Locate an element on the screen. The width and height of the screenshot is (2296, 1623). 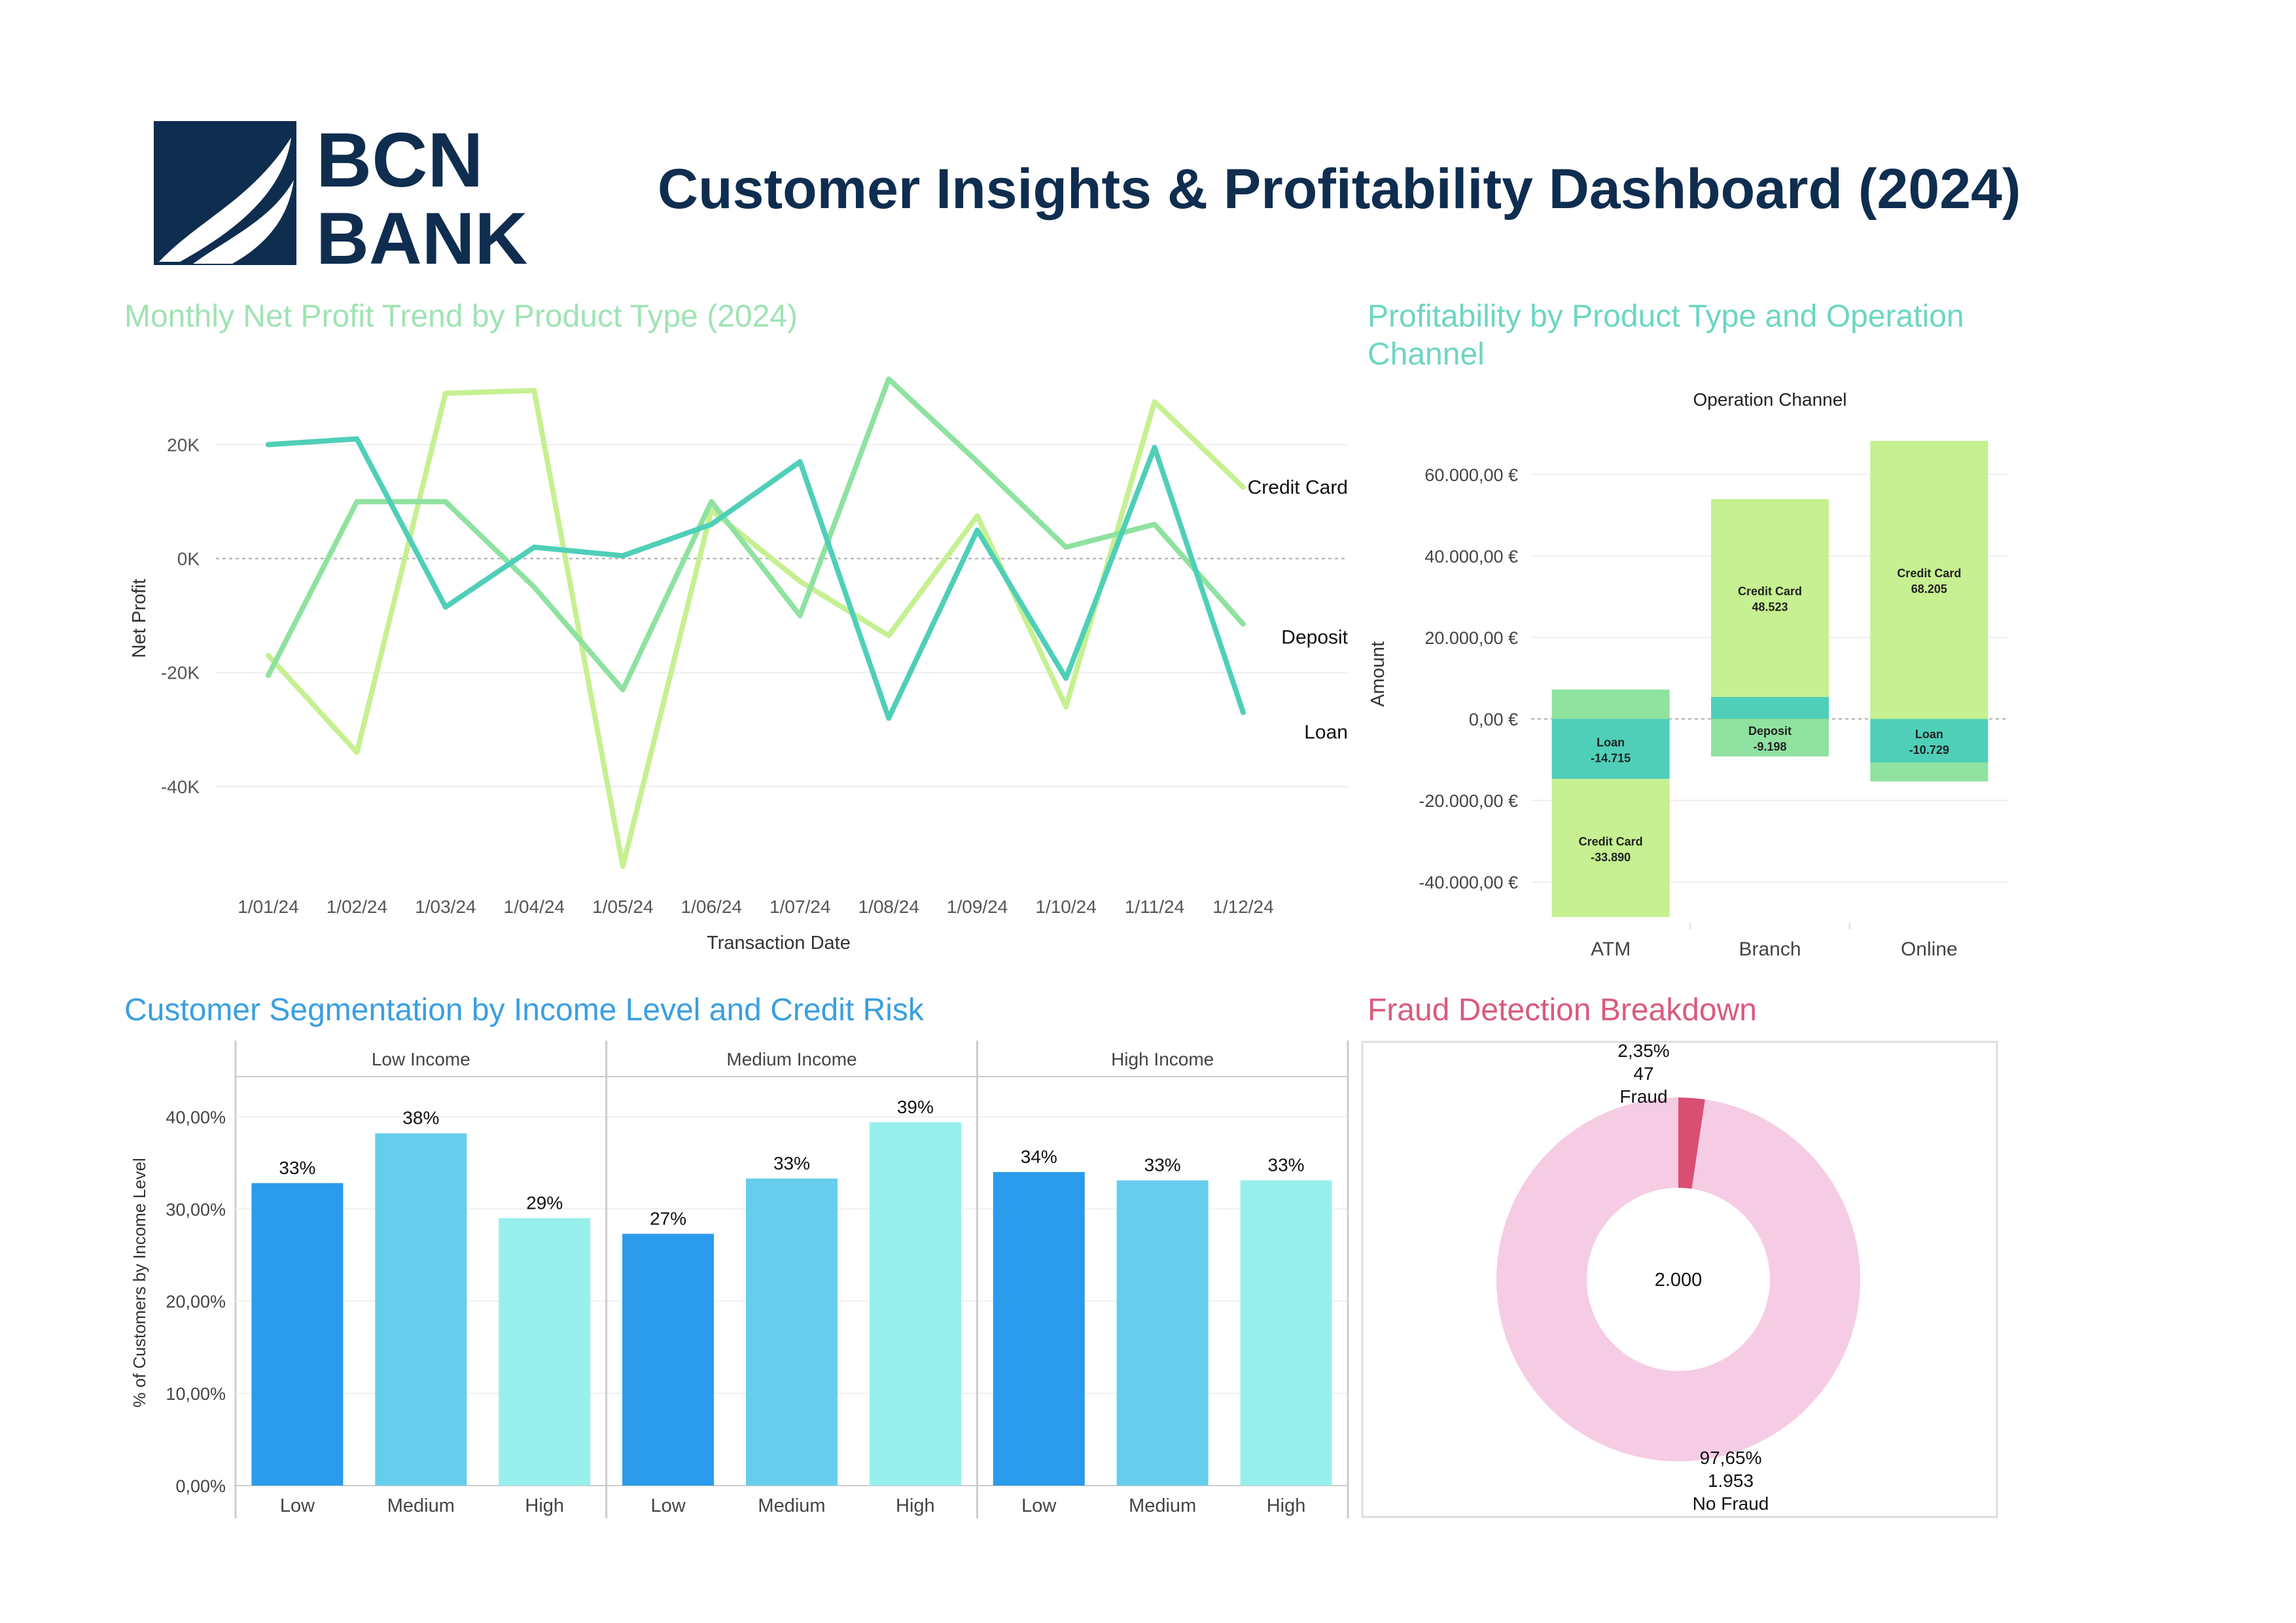
fraud-slice-label: 47 is located at coordinates (1643, 1073).